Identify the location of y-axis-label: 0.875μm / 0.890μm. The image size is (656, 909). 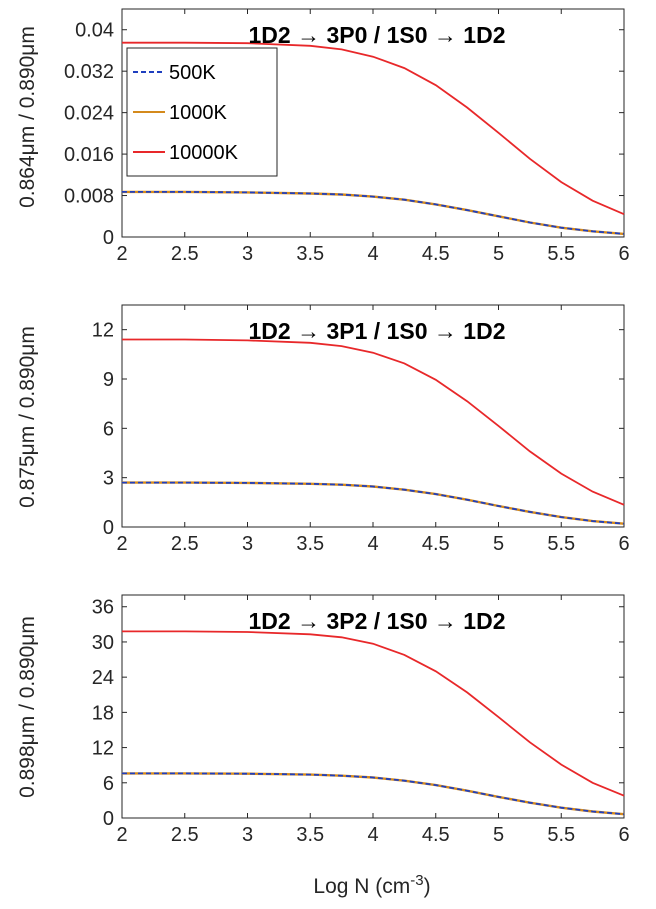
(27, 417).